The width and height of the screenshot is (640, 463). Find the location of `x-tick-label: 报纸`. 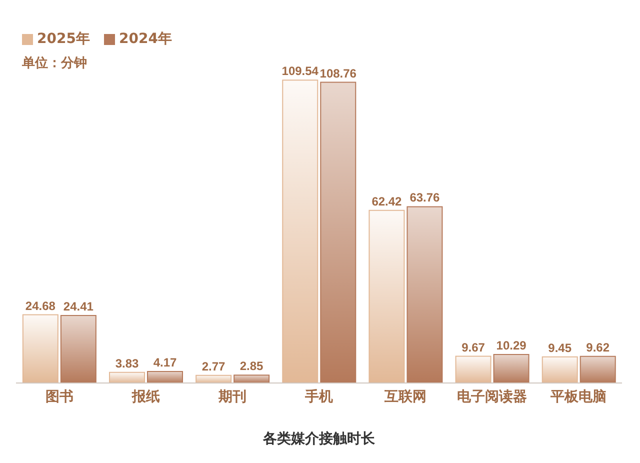

x-tick-label: 报纸 is located at coordinates (145, 396).